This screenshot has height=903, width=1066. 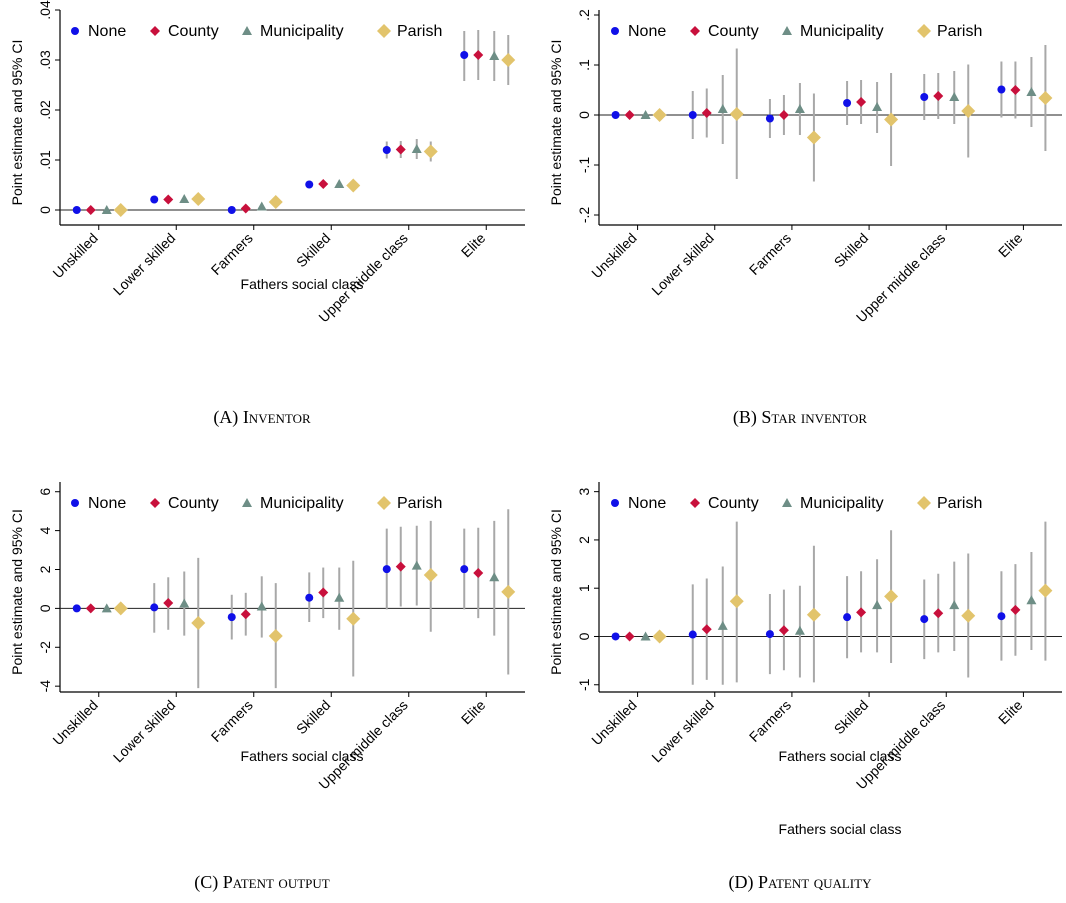 I want to click on y-tick-label: .01, so click(x=45, y=160).